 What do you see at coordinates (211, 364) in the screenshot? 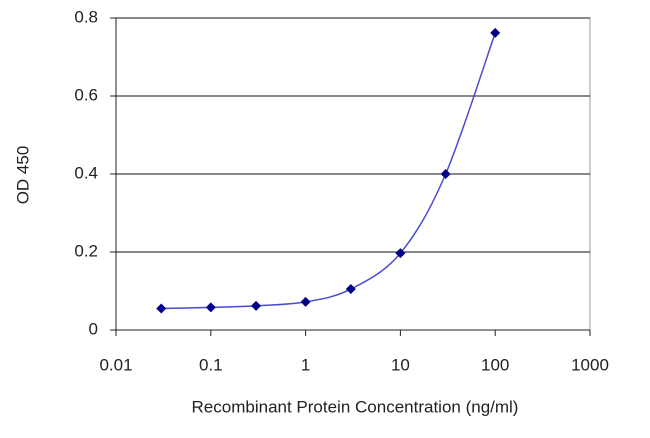
I see `x-tick-label: 0.1` at bounding box center [211, 364].